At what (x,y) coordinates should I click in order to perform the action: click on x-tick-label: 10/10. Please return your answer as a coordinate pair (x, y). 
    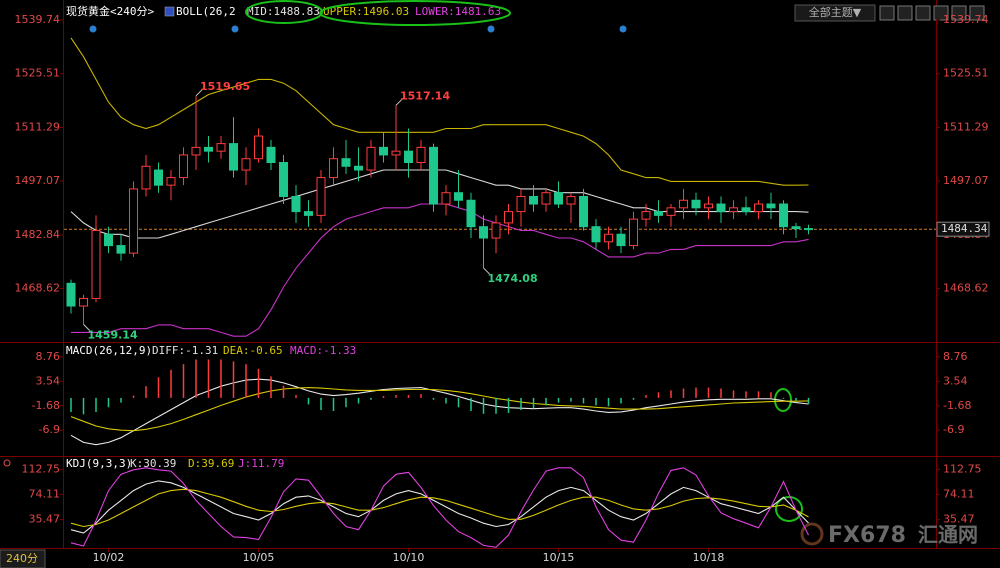
    Looking at the image, I should click on (409, 557).